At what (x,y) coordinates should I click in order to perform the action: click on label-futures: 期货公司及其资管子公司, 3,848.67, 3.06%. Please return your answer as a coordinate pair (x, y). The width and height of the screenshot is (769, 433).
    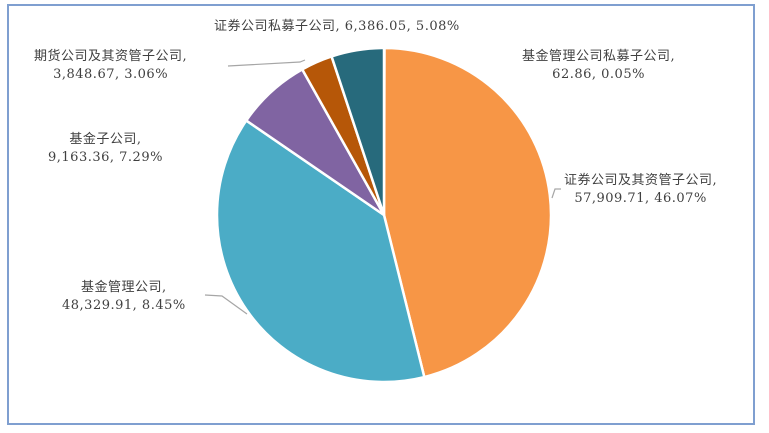
    Looking at the image, I should click on (110, 66).